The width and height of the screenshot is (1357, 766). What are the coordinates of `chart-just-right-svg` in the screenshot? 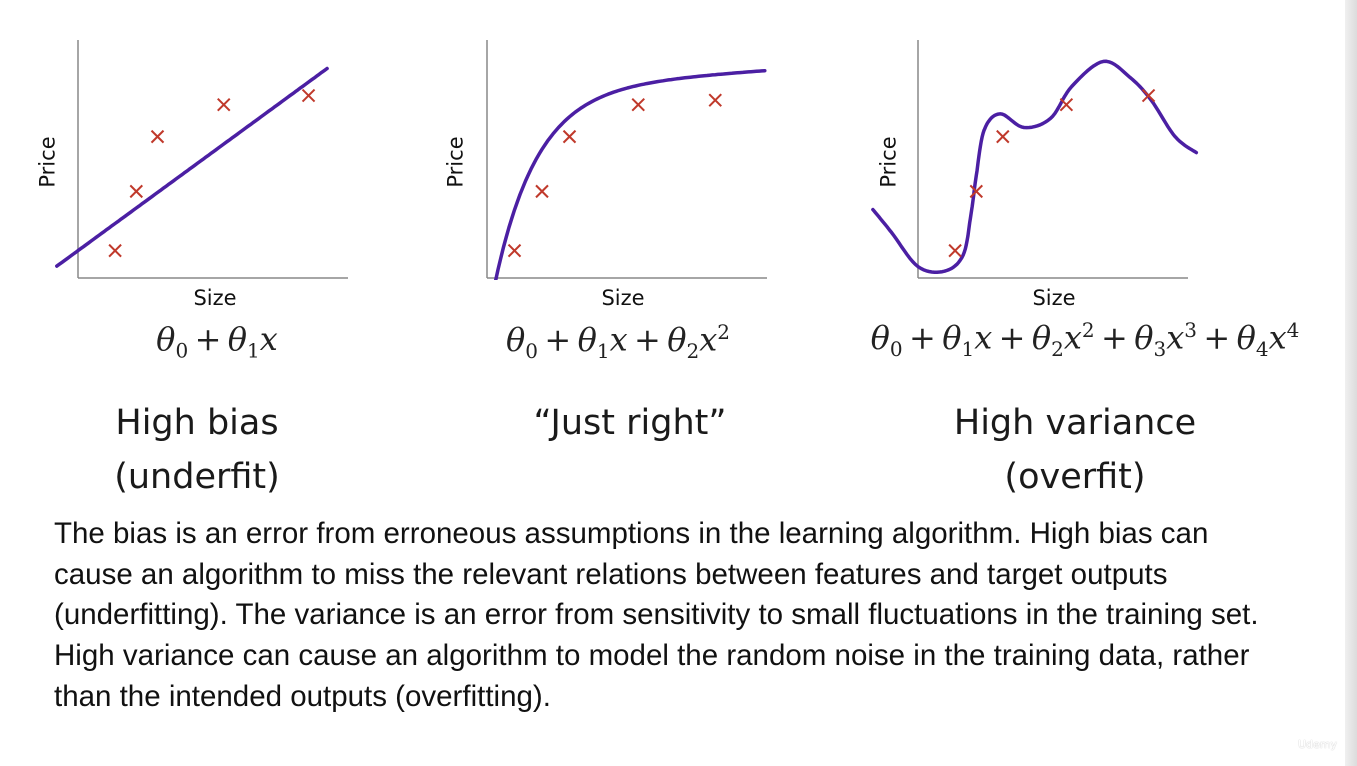 It's located at (626, 160).